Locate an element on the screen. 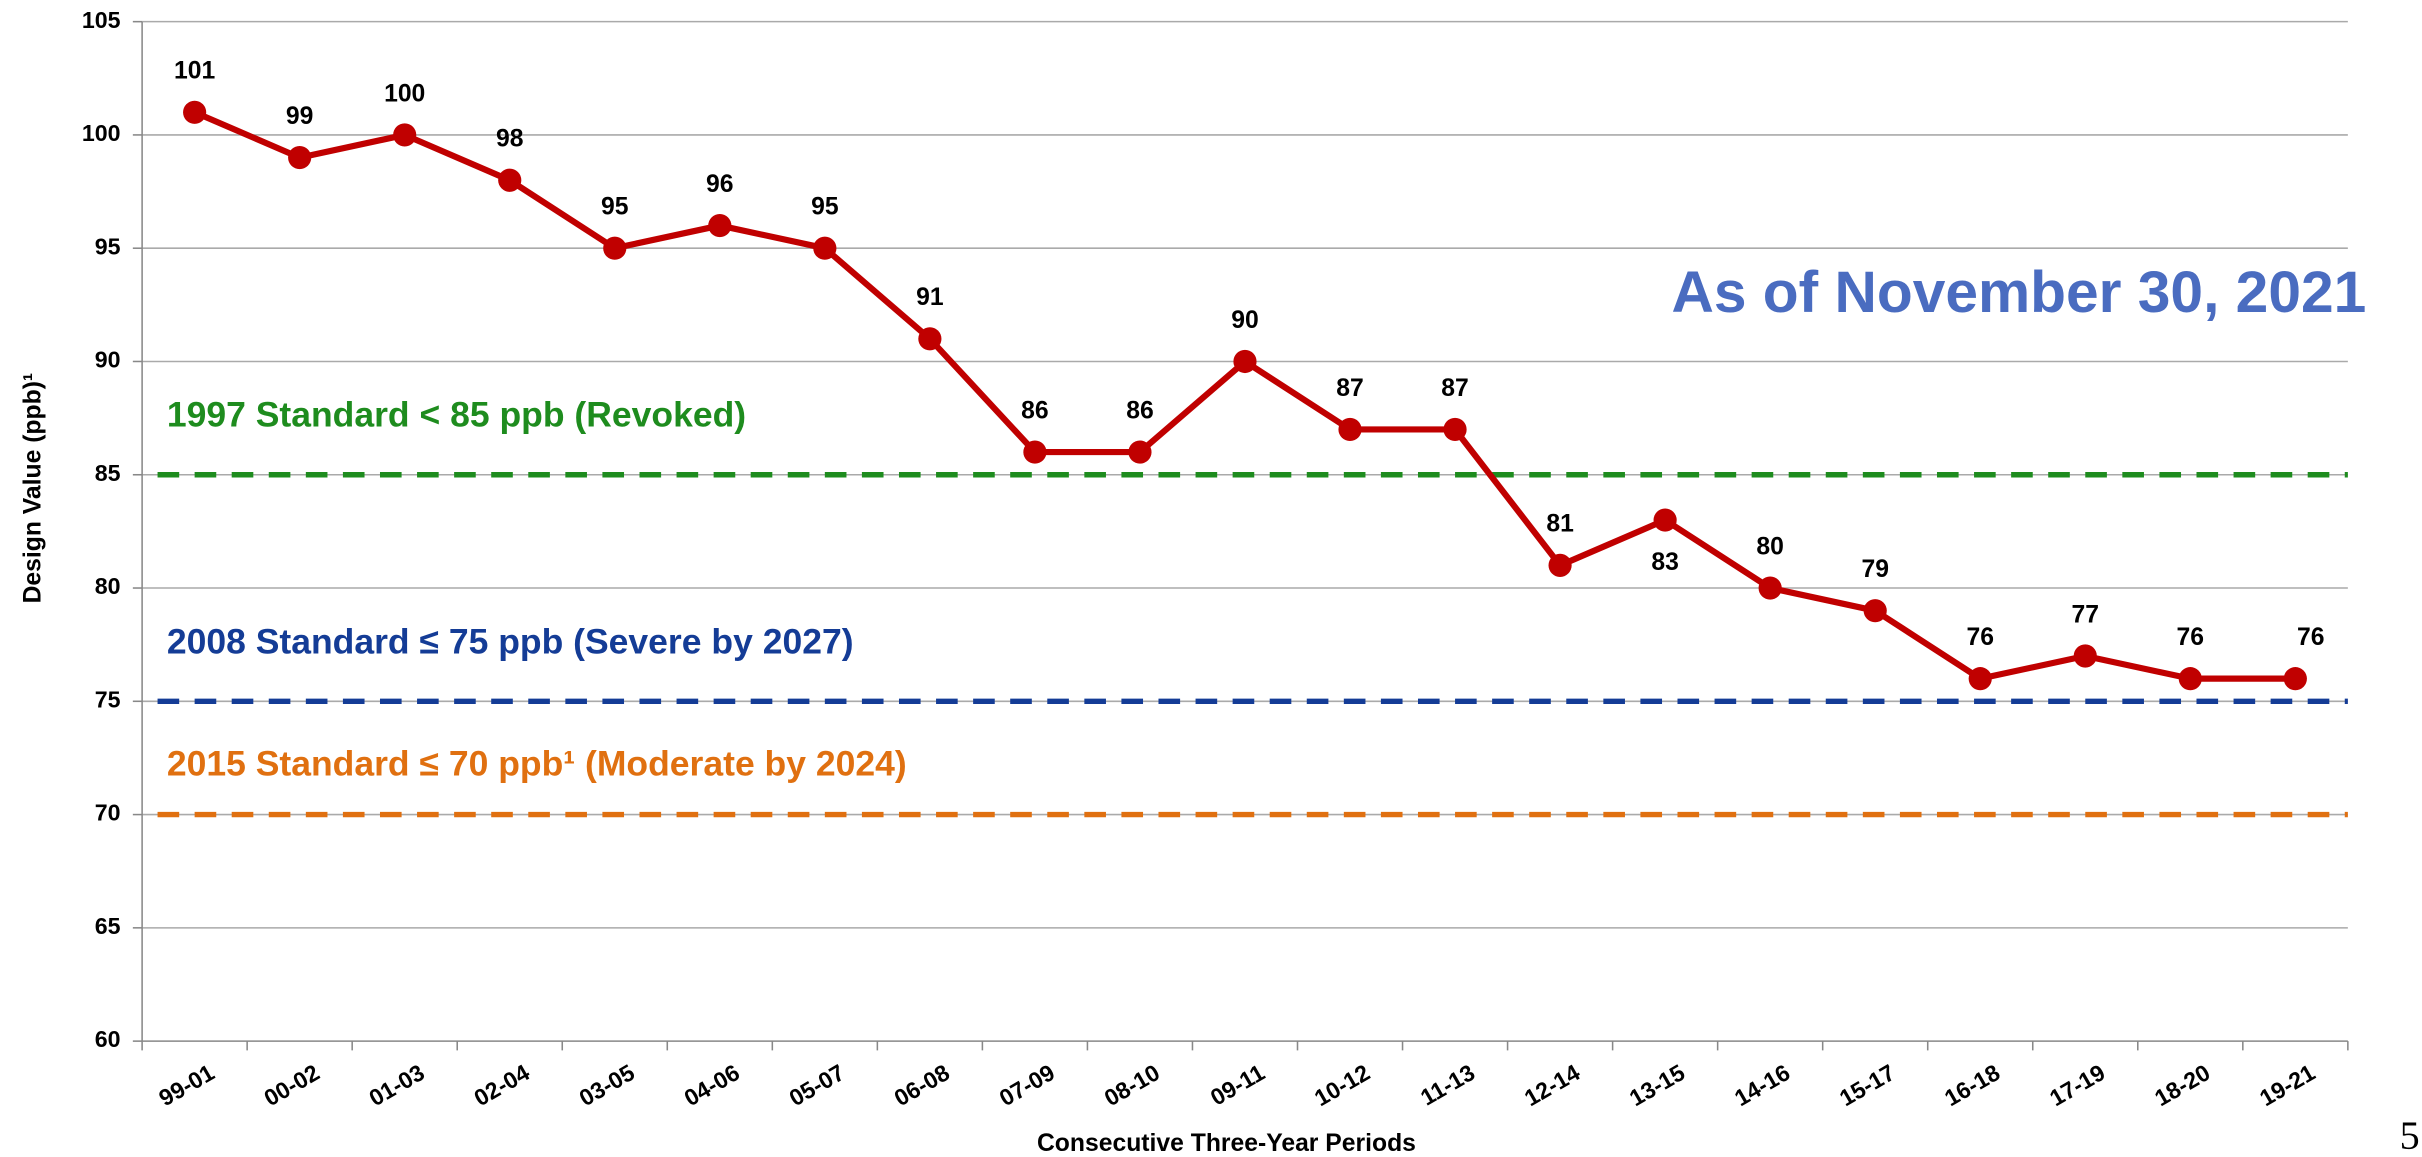 This screenshot has width=2422, height=1157. x-tick-label: 04-06 is located at coordinates (712, 1085).